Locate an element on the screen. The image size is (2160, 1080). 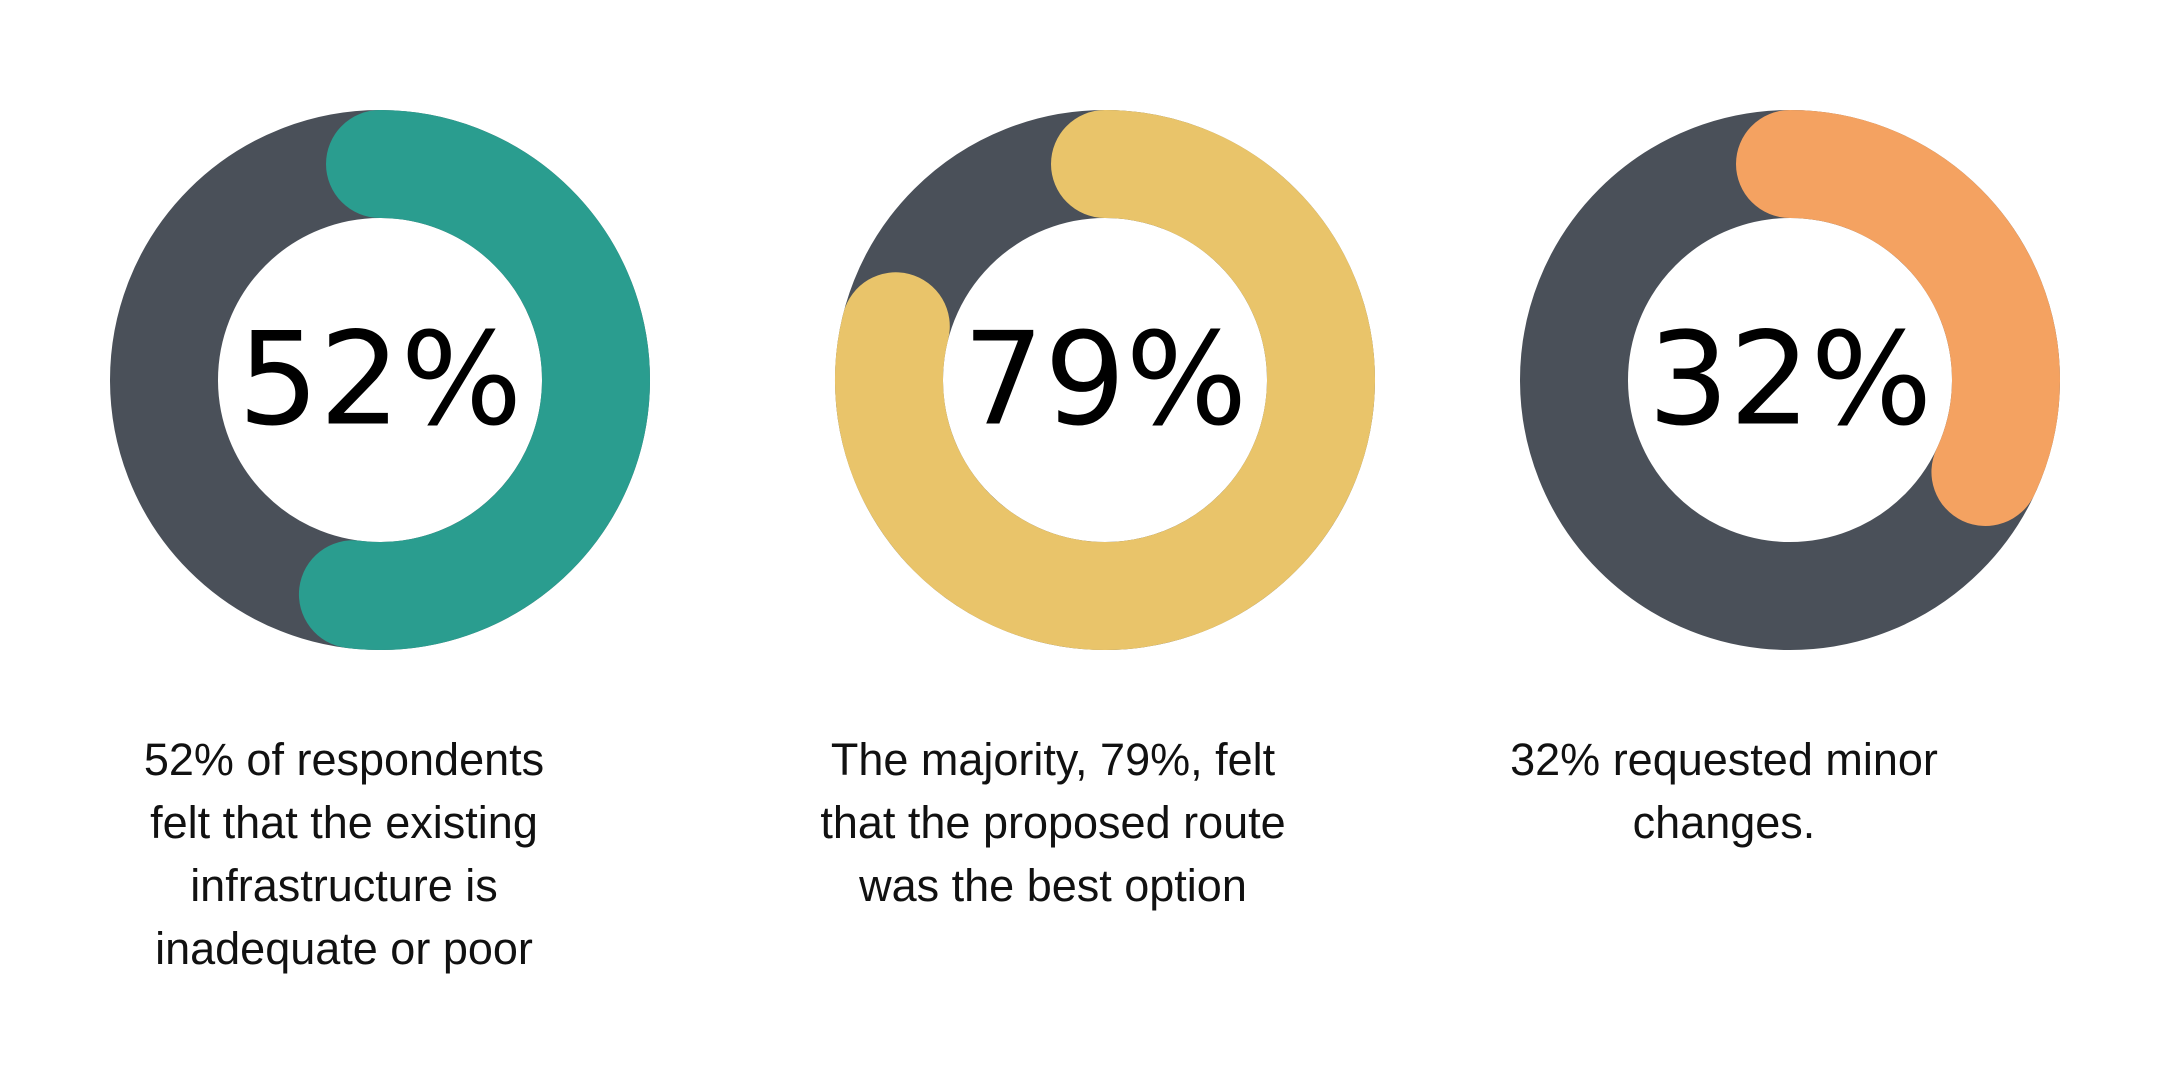
donut-chart: 32% is located at coordinates (1790, 380).